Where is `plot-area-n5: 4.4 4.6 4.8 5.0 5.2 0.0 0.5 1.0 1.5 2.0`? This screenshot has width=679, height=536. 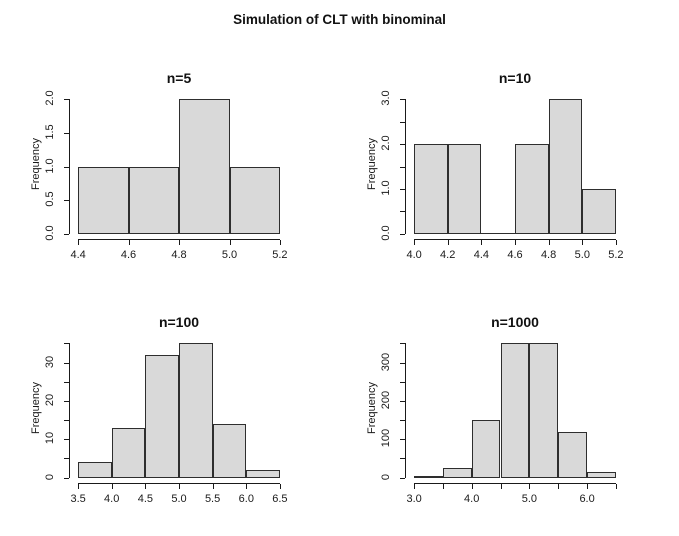 plot-area-n5: 4.4 4.6 4.8 5.0 5.2 0.0 0.5 1.0 1.5 2.0 is located at coordinates (166, 176).